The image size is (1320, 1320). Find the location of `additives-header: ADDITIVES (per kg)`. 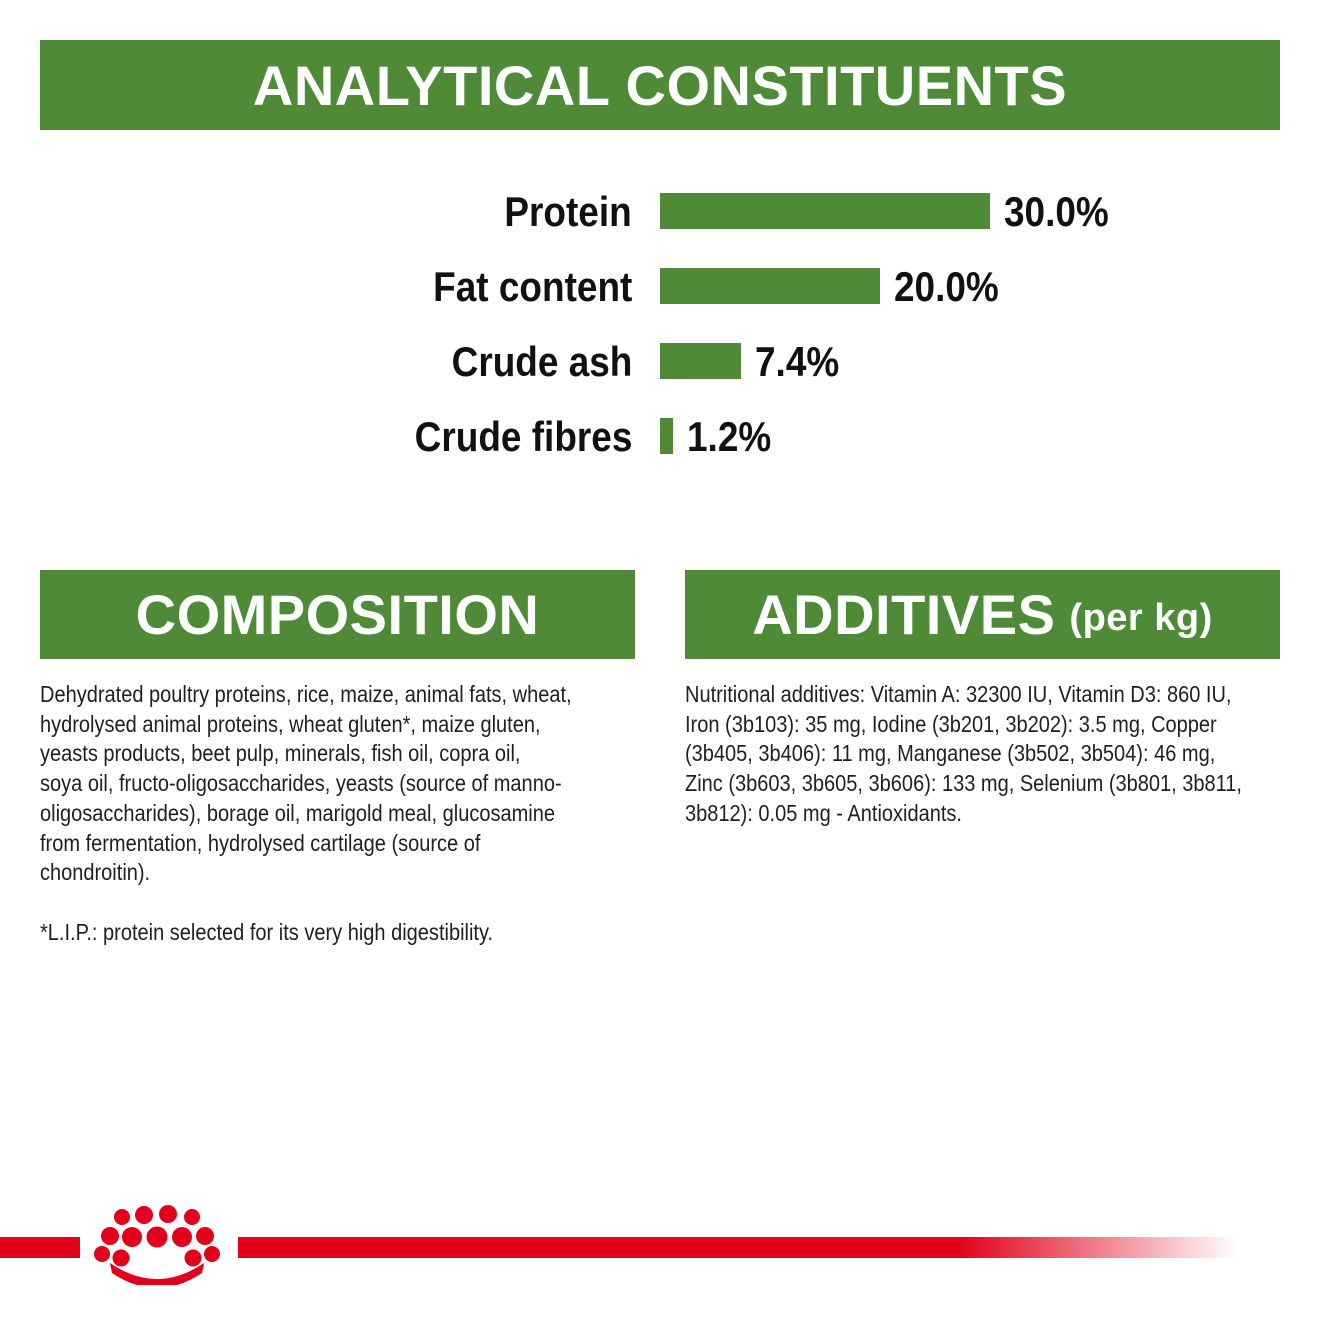

additives-header: ADDITIVES (per kg) is located at coordinates (982, 614).